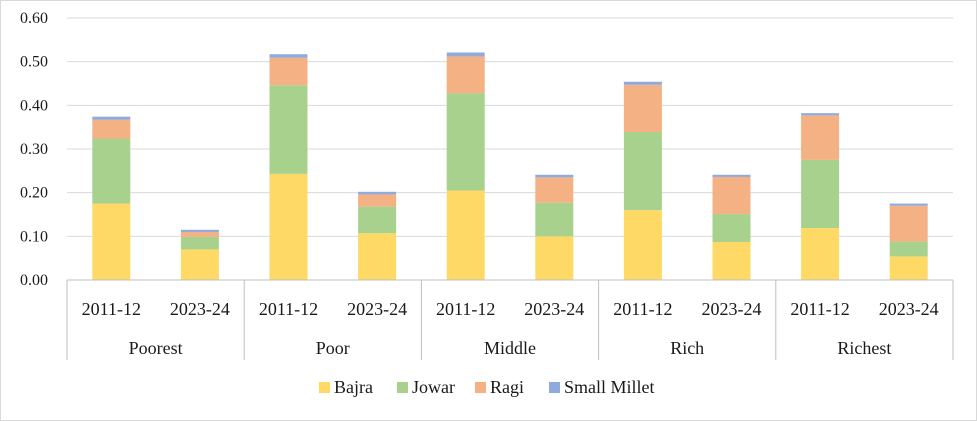 This screenshot has height=421, width=977. Describe the element at coordinates (34, 280) in the screenshot. I see `y-tick-label: 0.00` at that location.